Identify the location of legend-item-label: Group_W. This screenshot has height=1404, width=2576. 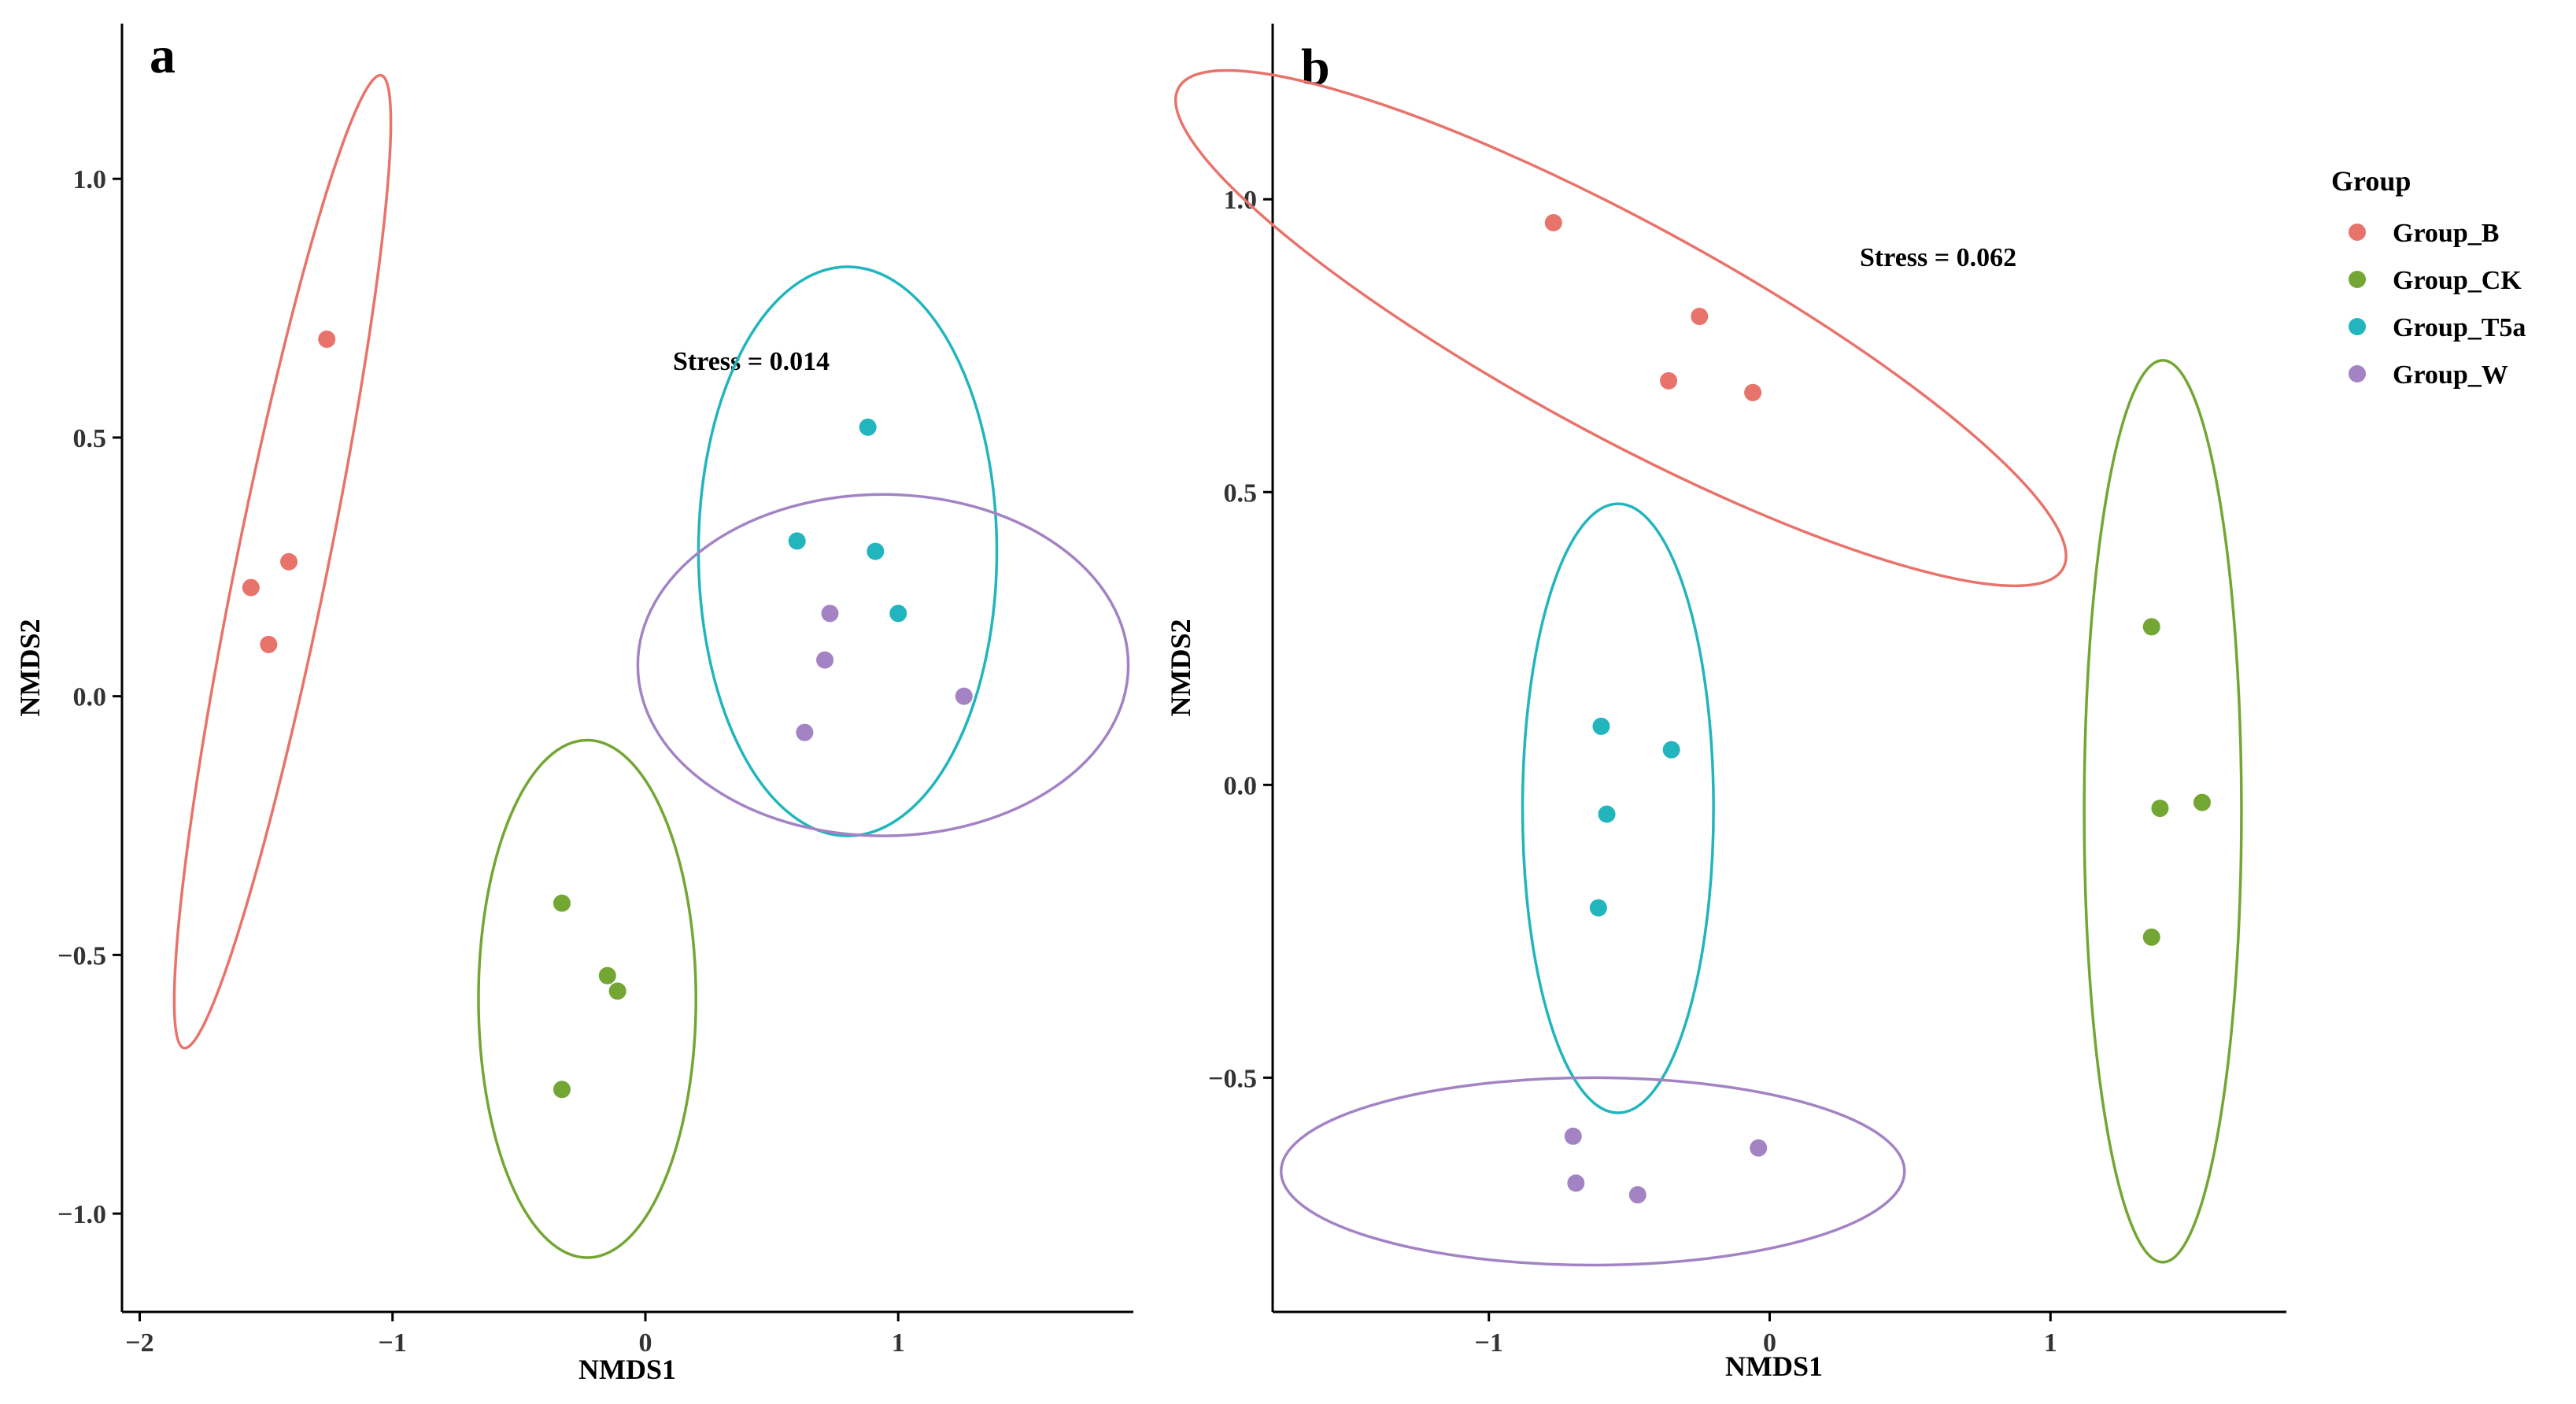
(2450, 375).